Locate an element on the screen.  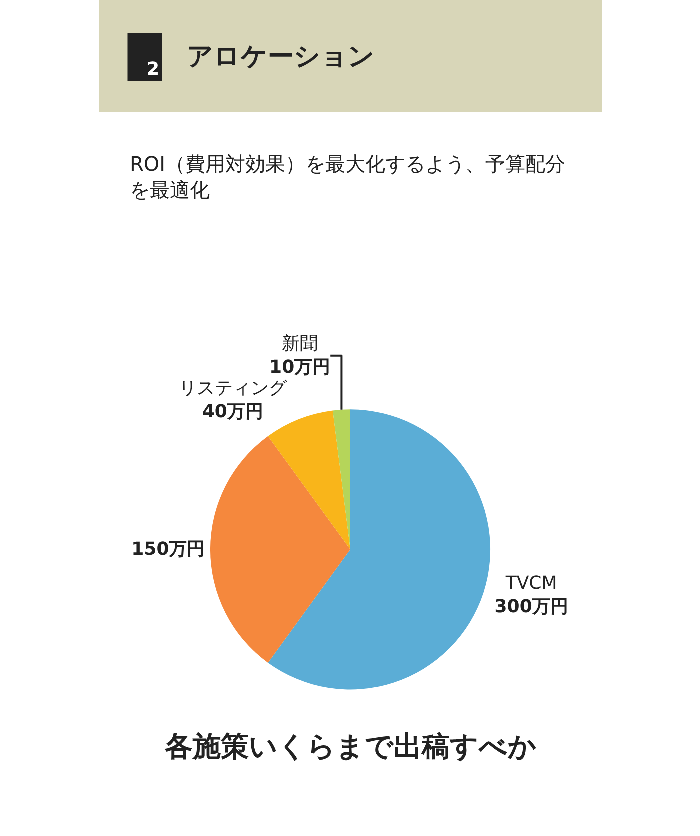
text: 各施策いくらまで出稿すべか is located at coordinates (350, 746).